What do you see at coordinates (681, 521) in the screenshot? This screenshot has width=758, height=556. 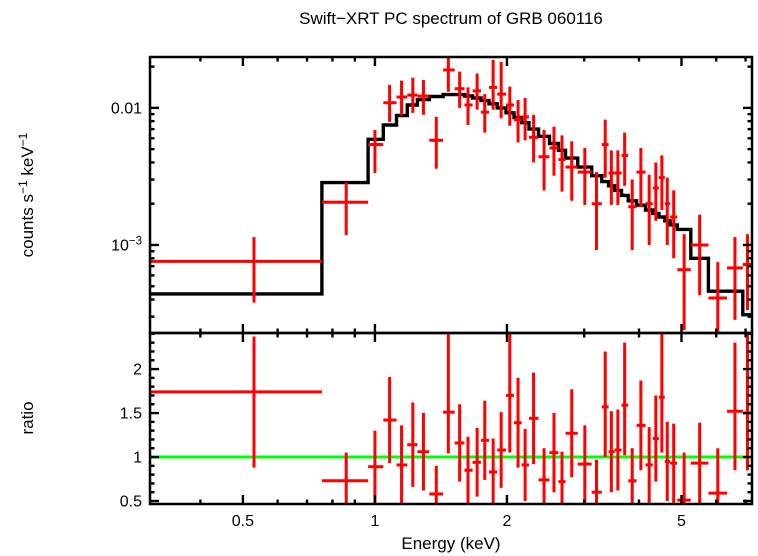 I see `x-tick-label: 5` at bounding box center [681, 521].